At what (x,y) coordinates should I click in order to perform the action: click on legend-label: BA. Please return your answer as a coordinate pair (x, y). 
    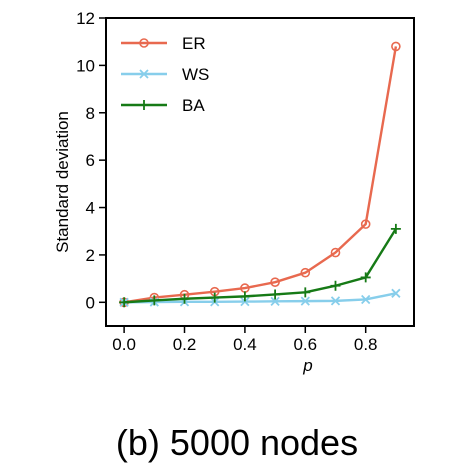
    Looking at the image, I should click on (193, 105).